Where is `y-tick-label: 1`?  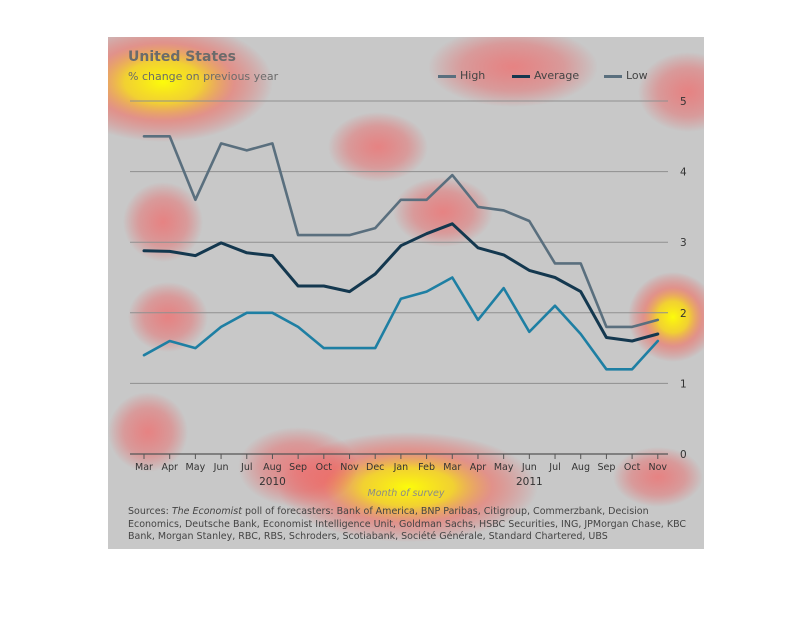
y-tick-label: 1 is located at coordinates (683, 384).